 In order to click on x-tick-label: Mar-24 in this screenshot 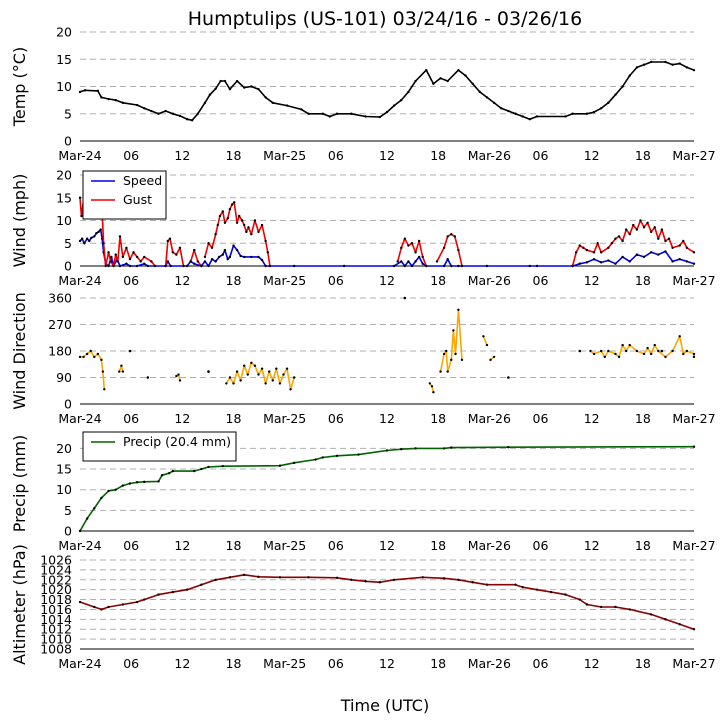, I will do `click(79, 545)`.